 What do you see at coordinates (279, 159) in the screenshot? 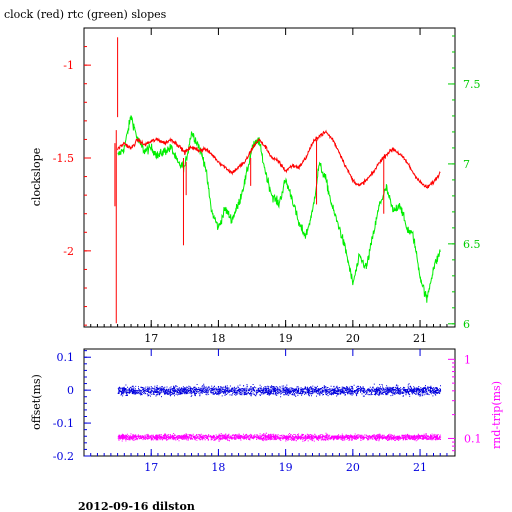
I see `clock-slope-line` at bounding box center [279, 159].